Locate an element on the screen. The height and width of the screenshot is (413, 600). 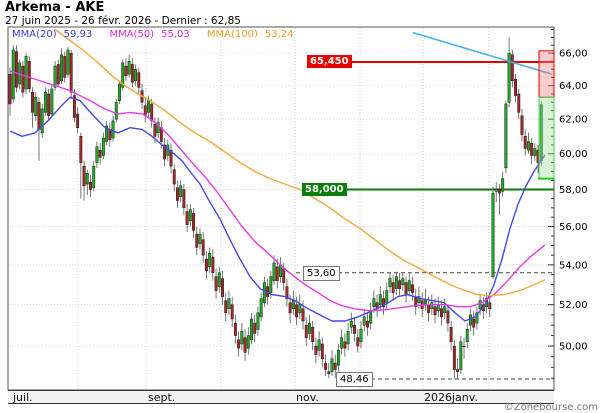
legend-mma20: MMA(20) 59,93 is located at coordinates (52, 34).